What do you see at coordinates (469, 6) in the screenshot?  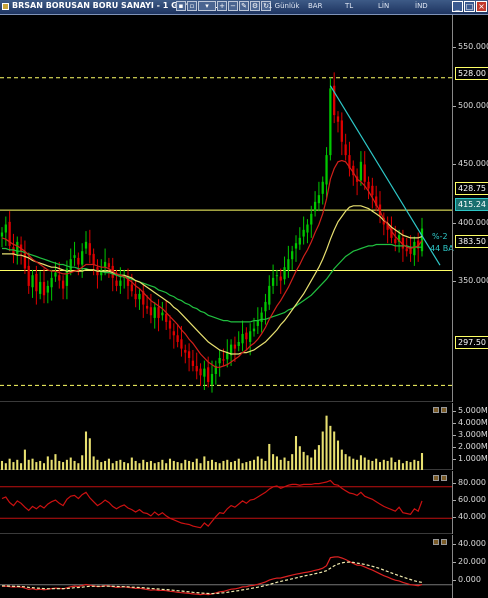 I see `maximize-icon: □` at bounding box center [469, 6].